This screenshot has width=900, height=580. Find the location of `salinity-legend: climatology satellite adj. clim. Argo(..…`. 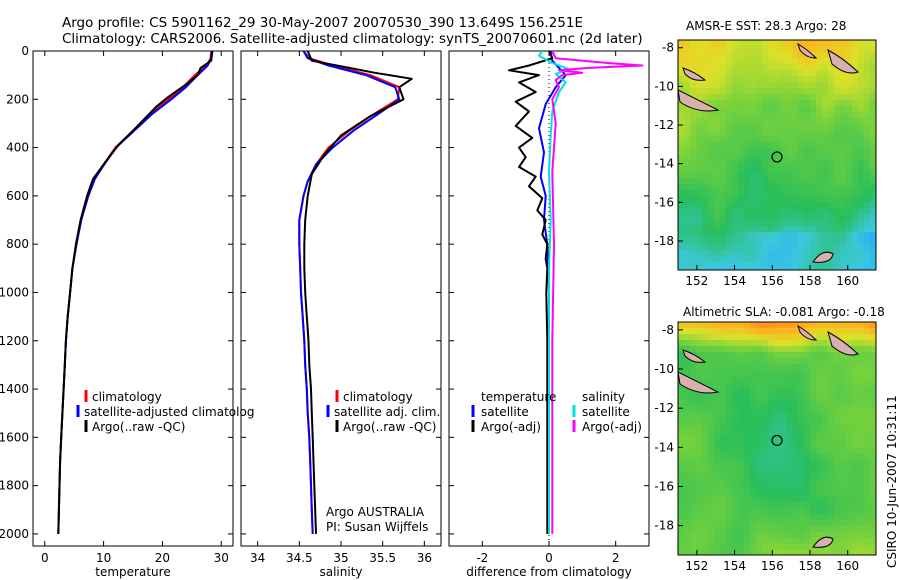

salinity-legend: climatology satellite adj. clim. Argo(..… is located at coordinates (383, 462).